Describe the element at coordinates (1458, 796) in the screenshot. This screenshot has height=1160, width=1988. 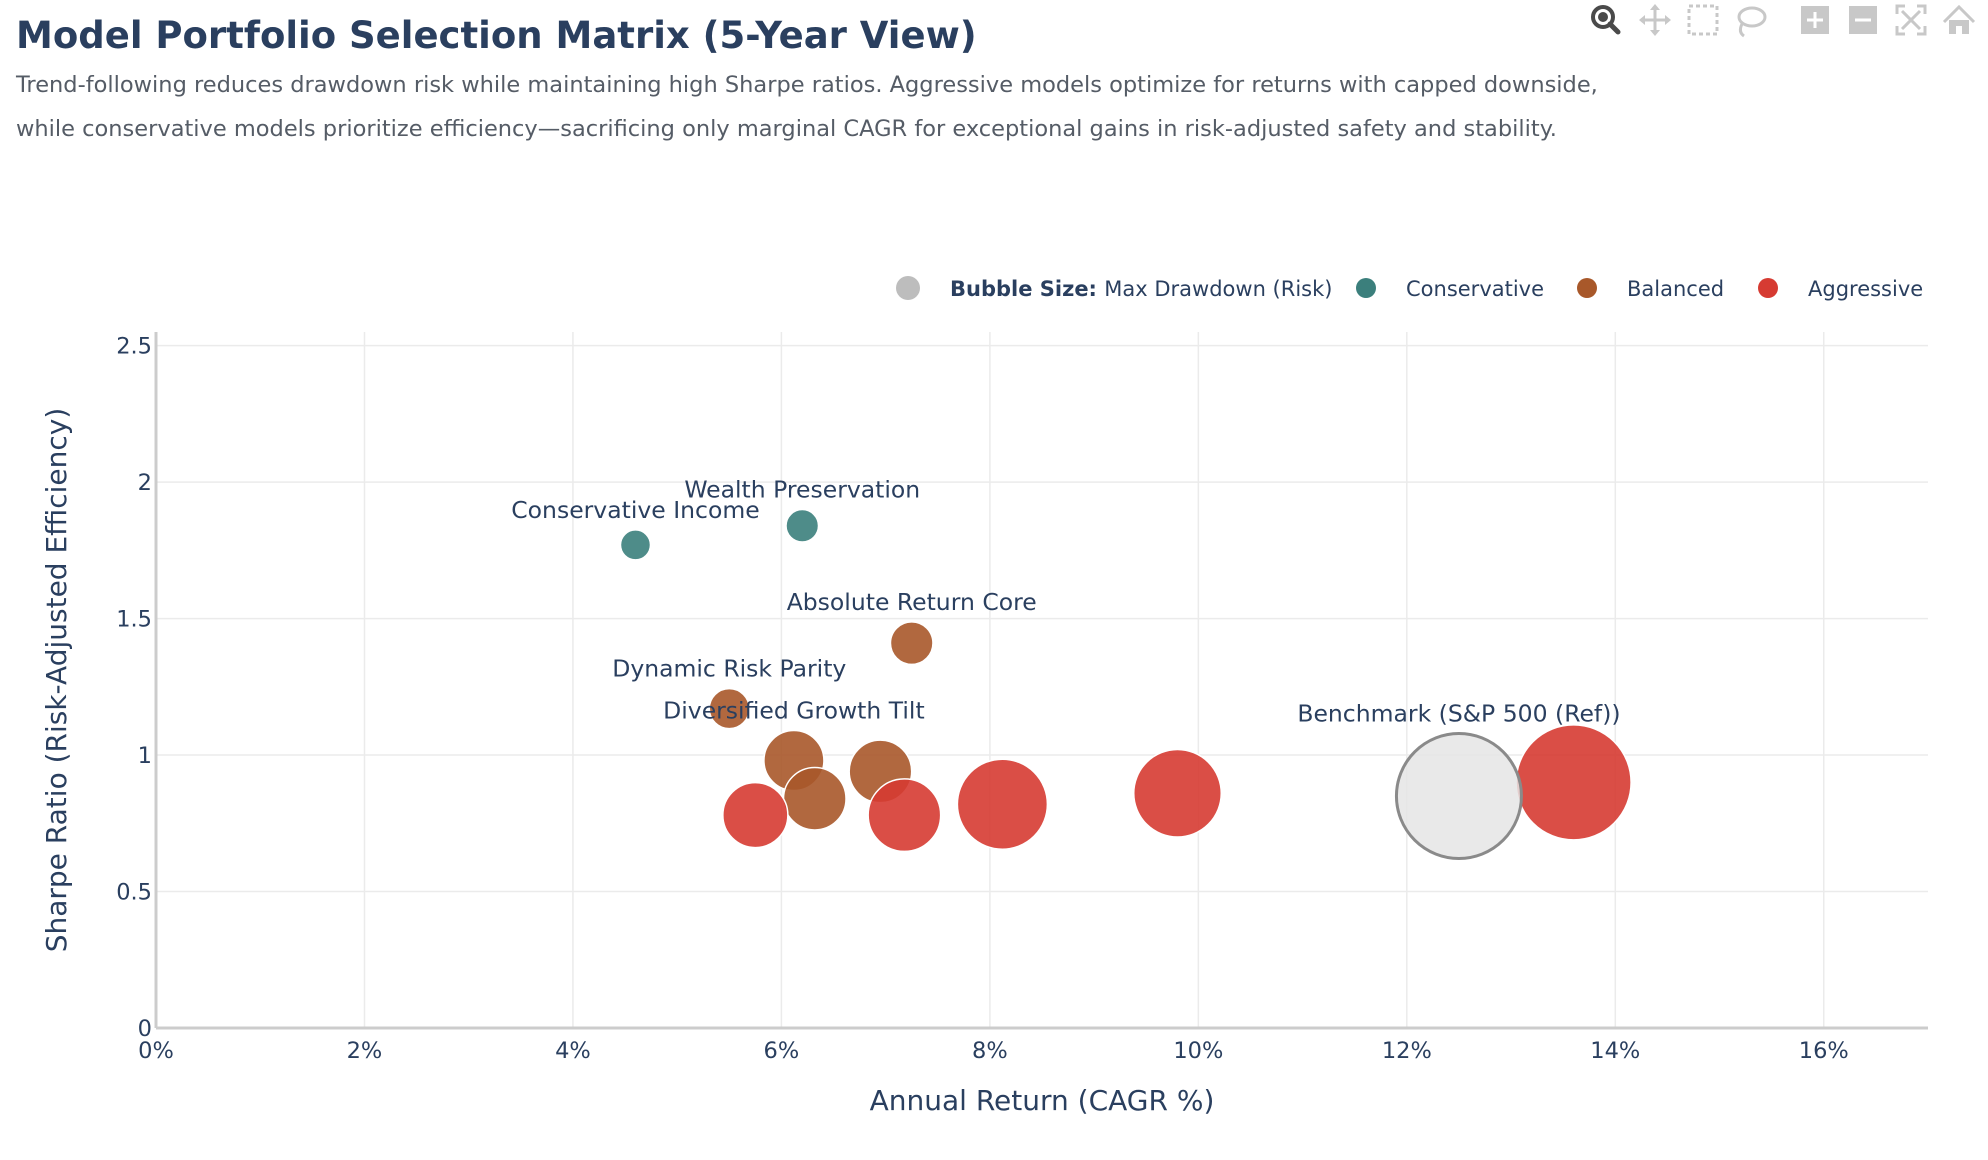
I see `bubble-benchmark` at that location.